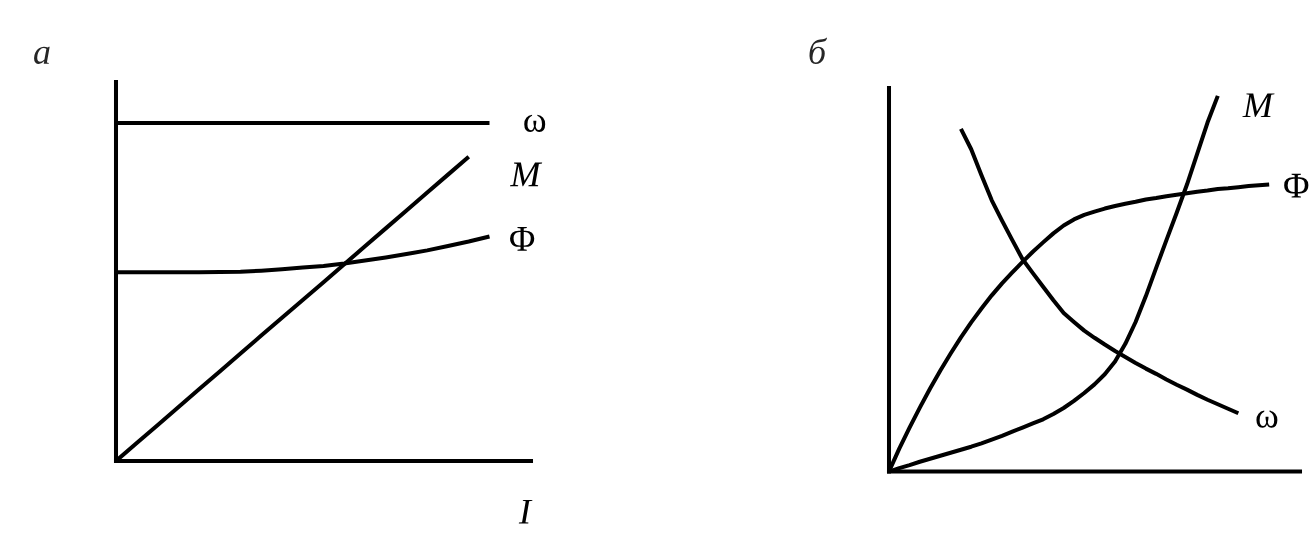  Describe the element at coordinates (818, 51) in the screenshot. I see `chart-title: б` at that location.